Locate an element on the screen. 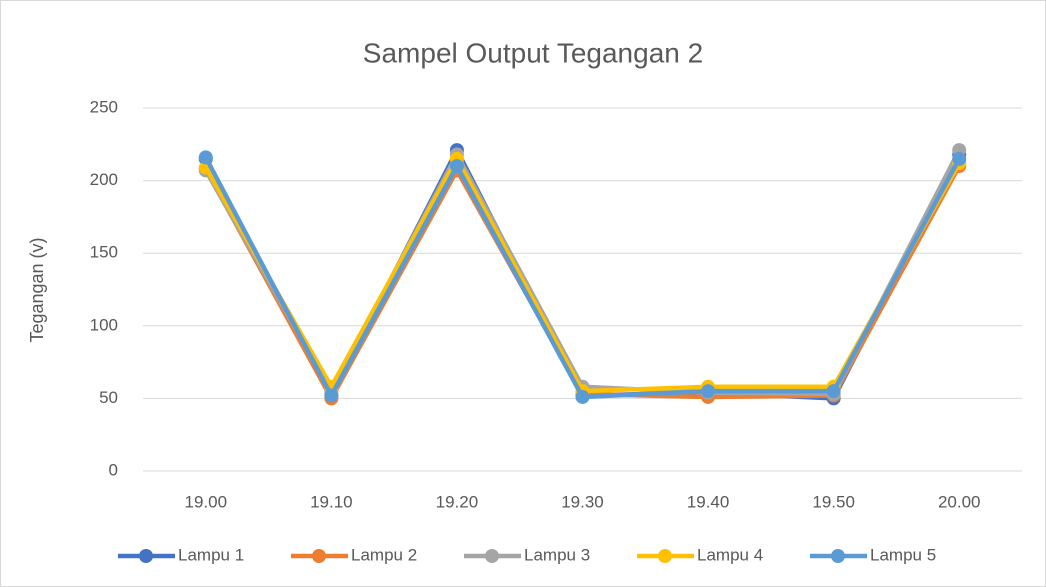  x-tick-label: 19.00 is located at coordinates (206, 501).